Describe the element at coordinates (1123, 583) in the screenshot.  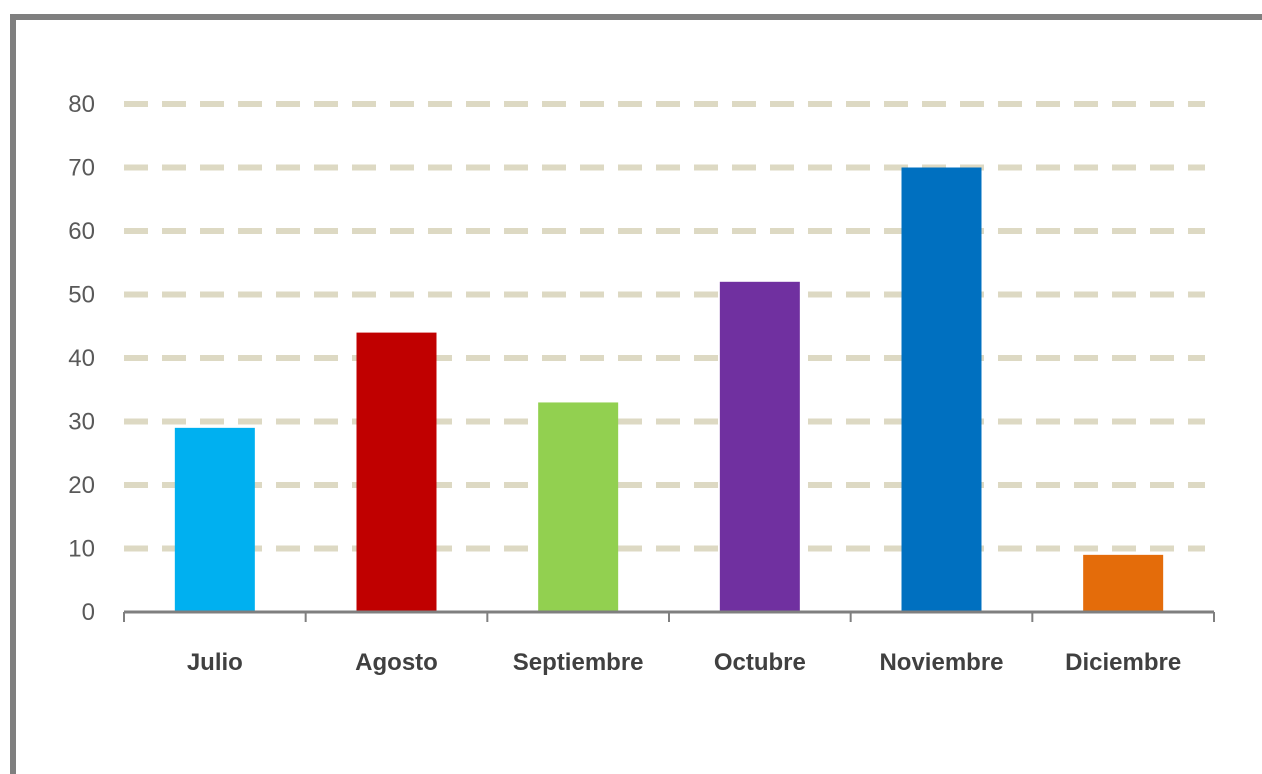
I see `bar-diciembre` at that location.